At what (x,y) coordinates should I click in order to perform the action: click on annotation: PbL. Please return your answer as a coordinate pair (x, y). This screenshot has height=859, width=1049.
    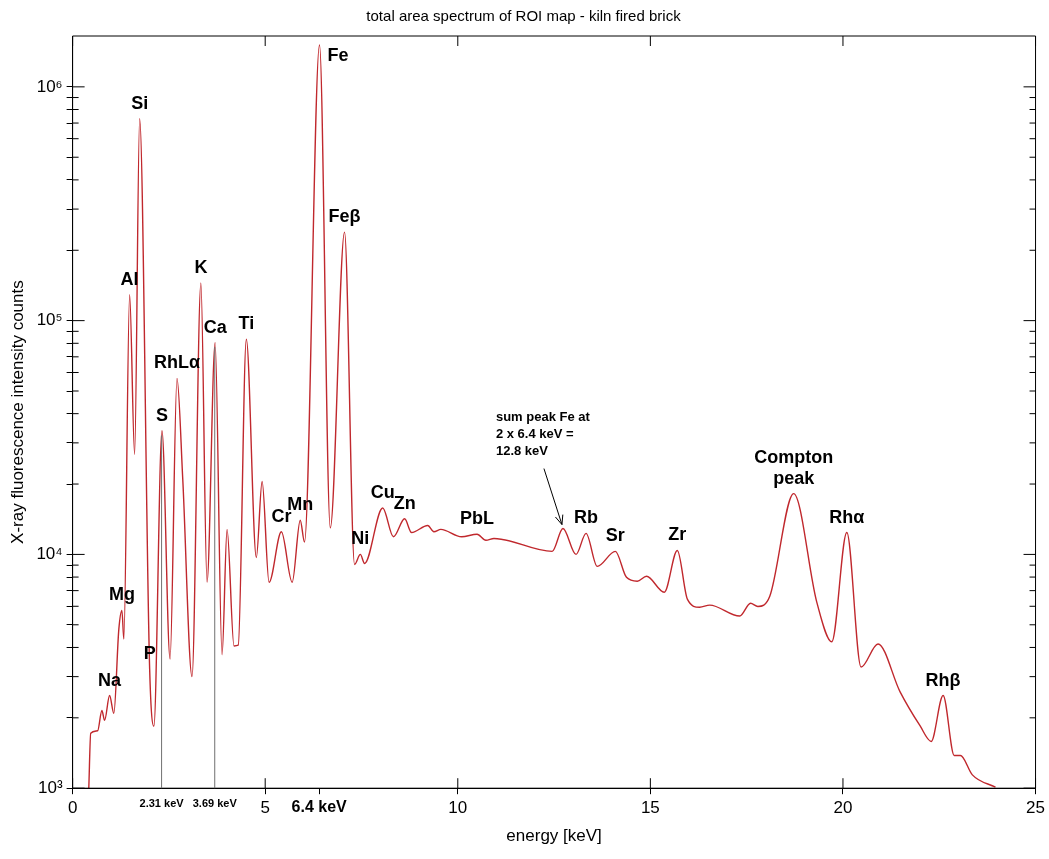
    Looking at the image, I should click on (477, 518).